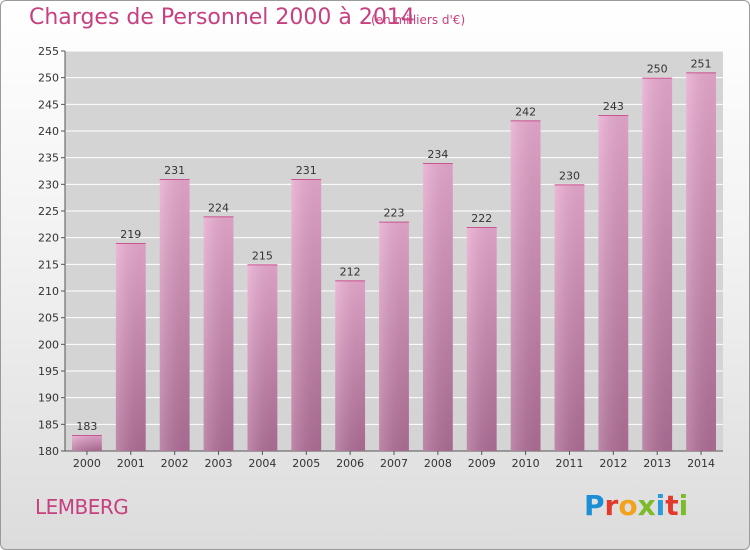 This screenshot has height=550, width=750. I want to click on bar-value-label: 230, so click(569, 175).